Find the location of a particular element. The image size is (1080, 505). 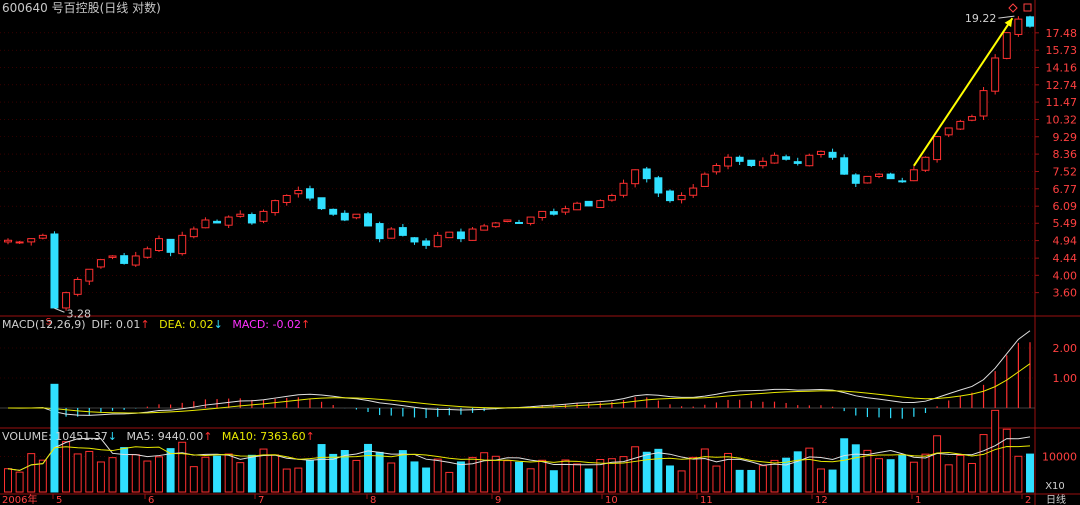

price-tick-label: 6.77 is located at coordinates (1065, 189).